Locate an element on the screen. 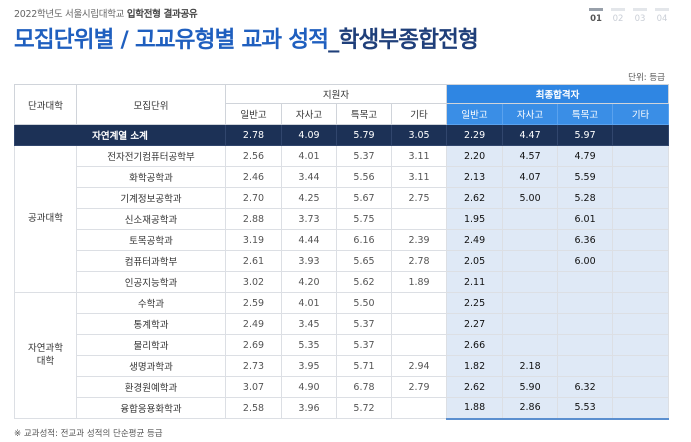  app-cell: 3.19 is located at coordinates (253, 240).